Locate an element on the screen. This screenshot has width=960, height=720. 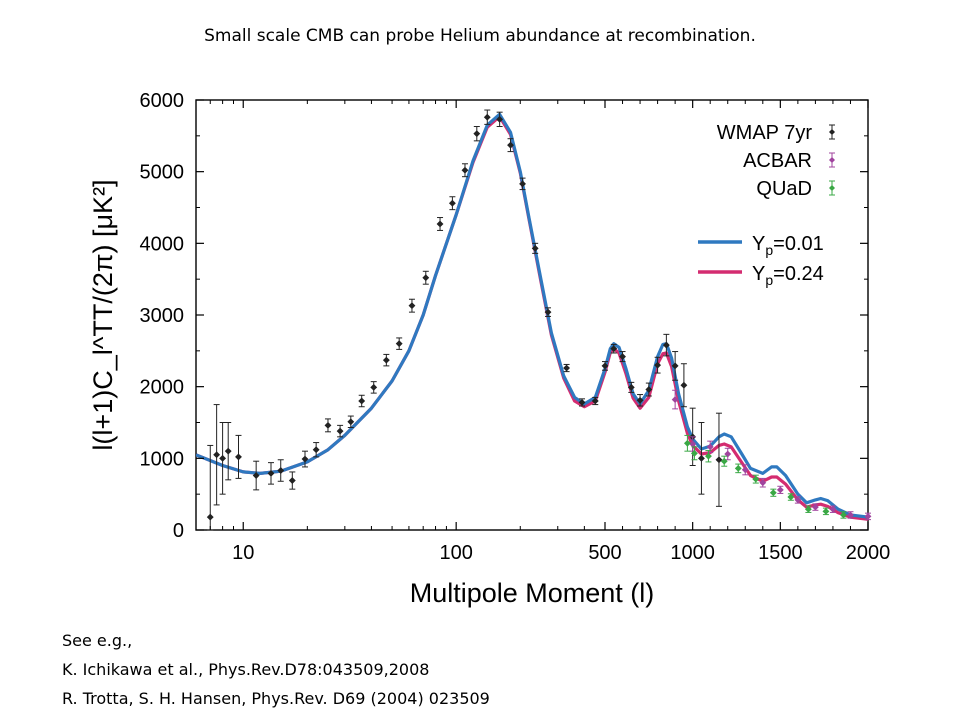
legend-label: Yp=0.24 is located at coordinates (788, 275).